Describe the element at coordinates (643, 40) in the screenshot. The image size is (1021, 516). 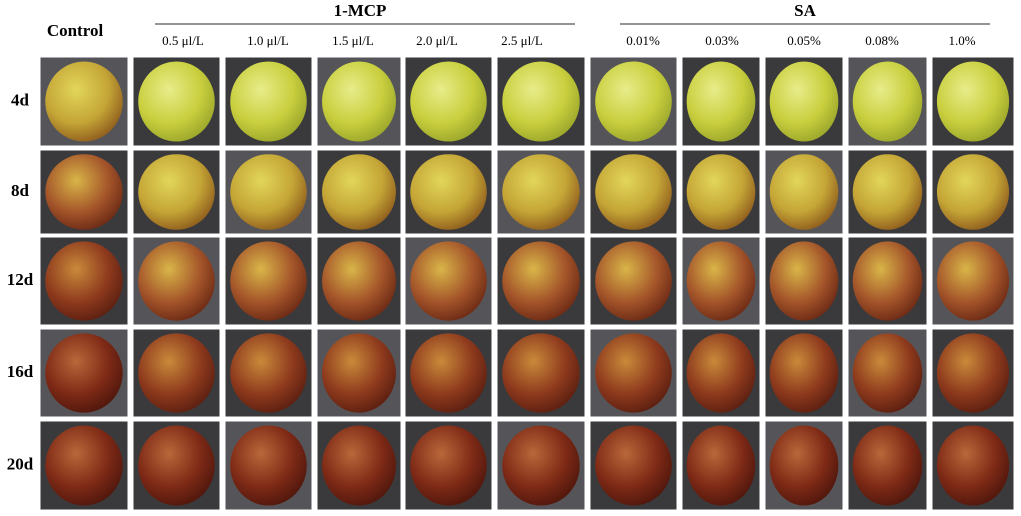
I see `column-label: 0.01%` at that location.